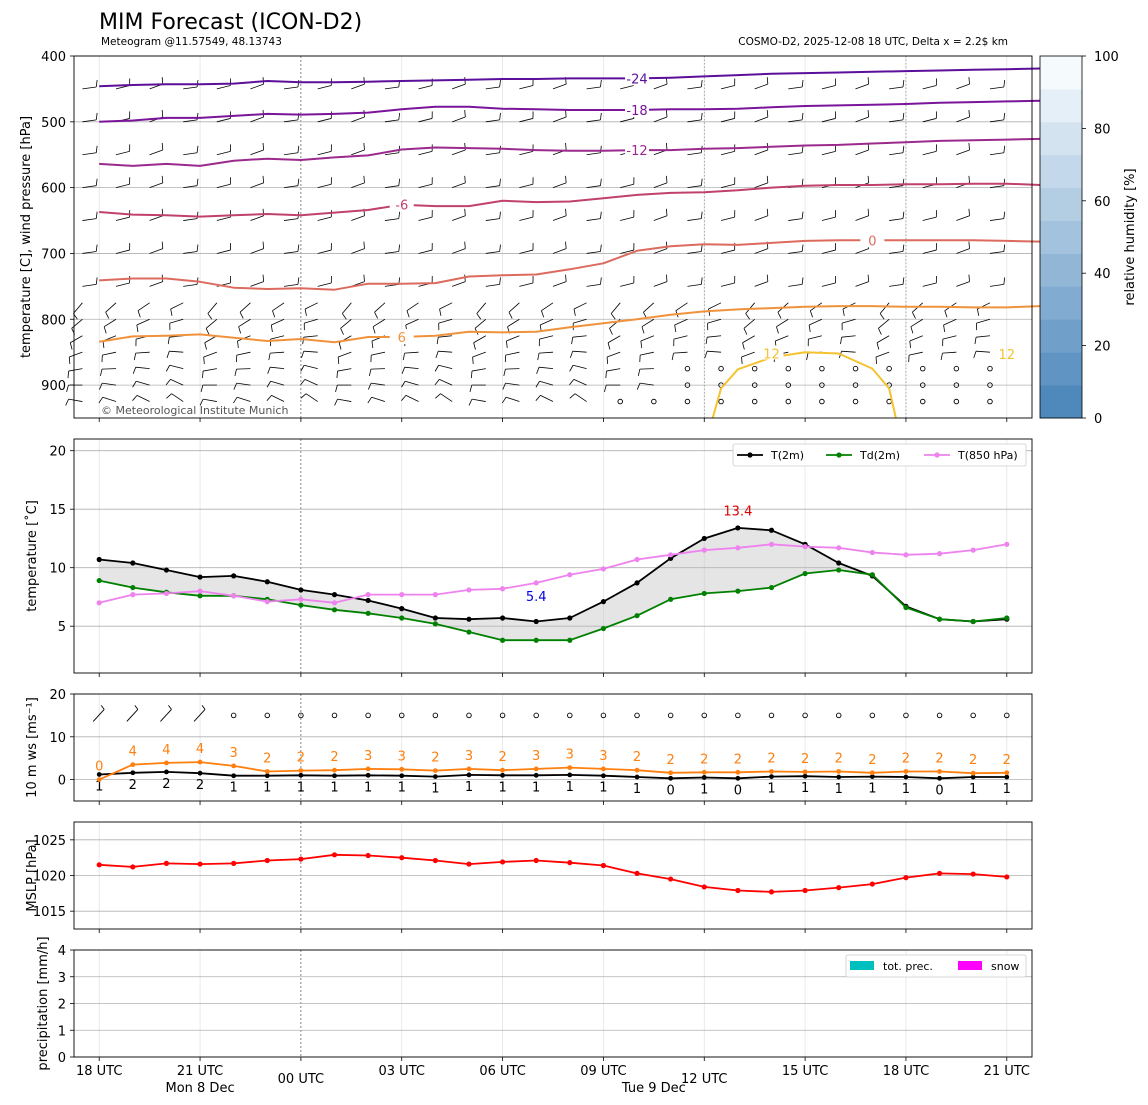  What do you see at coordinates (536, 597) in the screenshot?
I see `extreme-annotation: 5.4` at bounding box center [536, 597].